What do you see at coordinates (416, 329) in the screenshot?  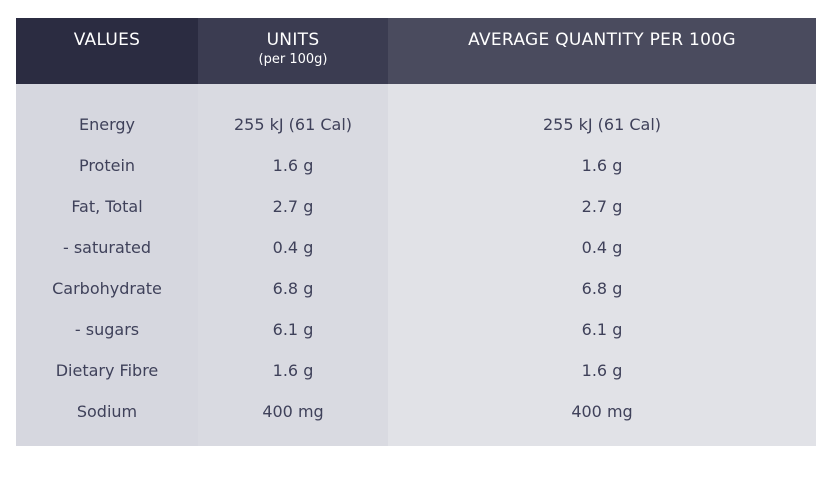 I see `table-row: - sugars 6.1 g 6.1 g` at bounding box center [416, 329].